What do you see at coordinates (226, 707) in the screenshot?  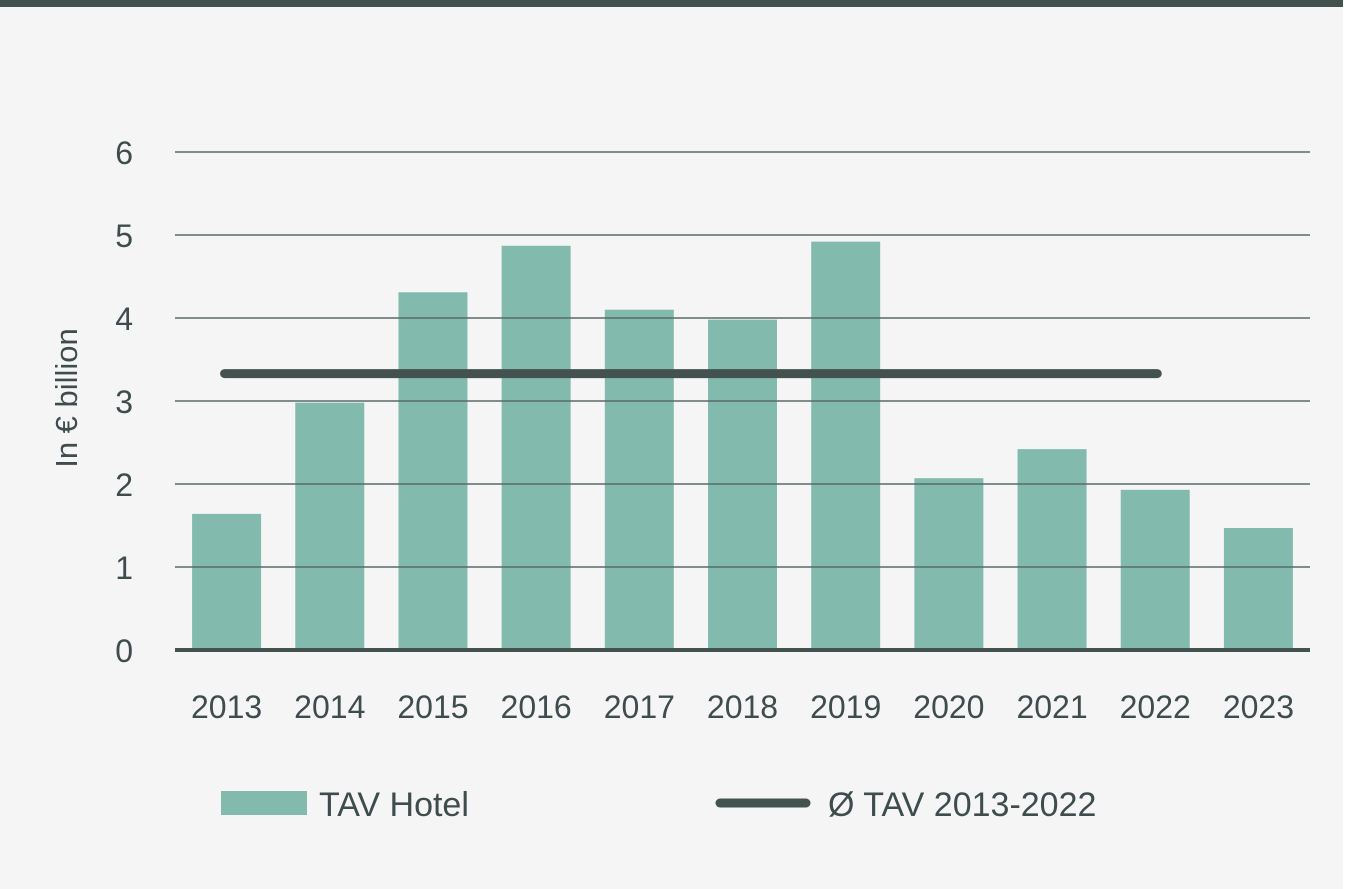 I see `x-tick-label: 2013` at bounding box center [226, 707].